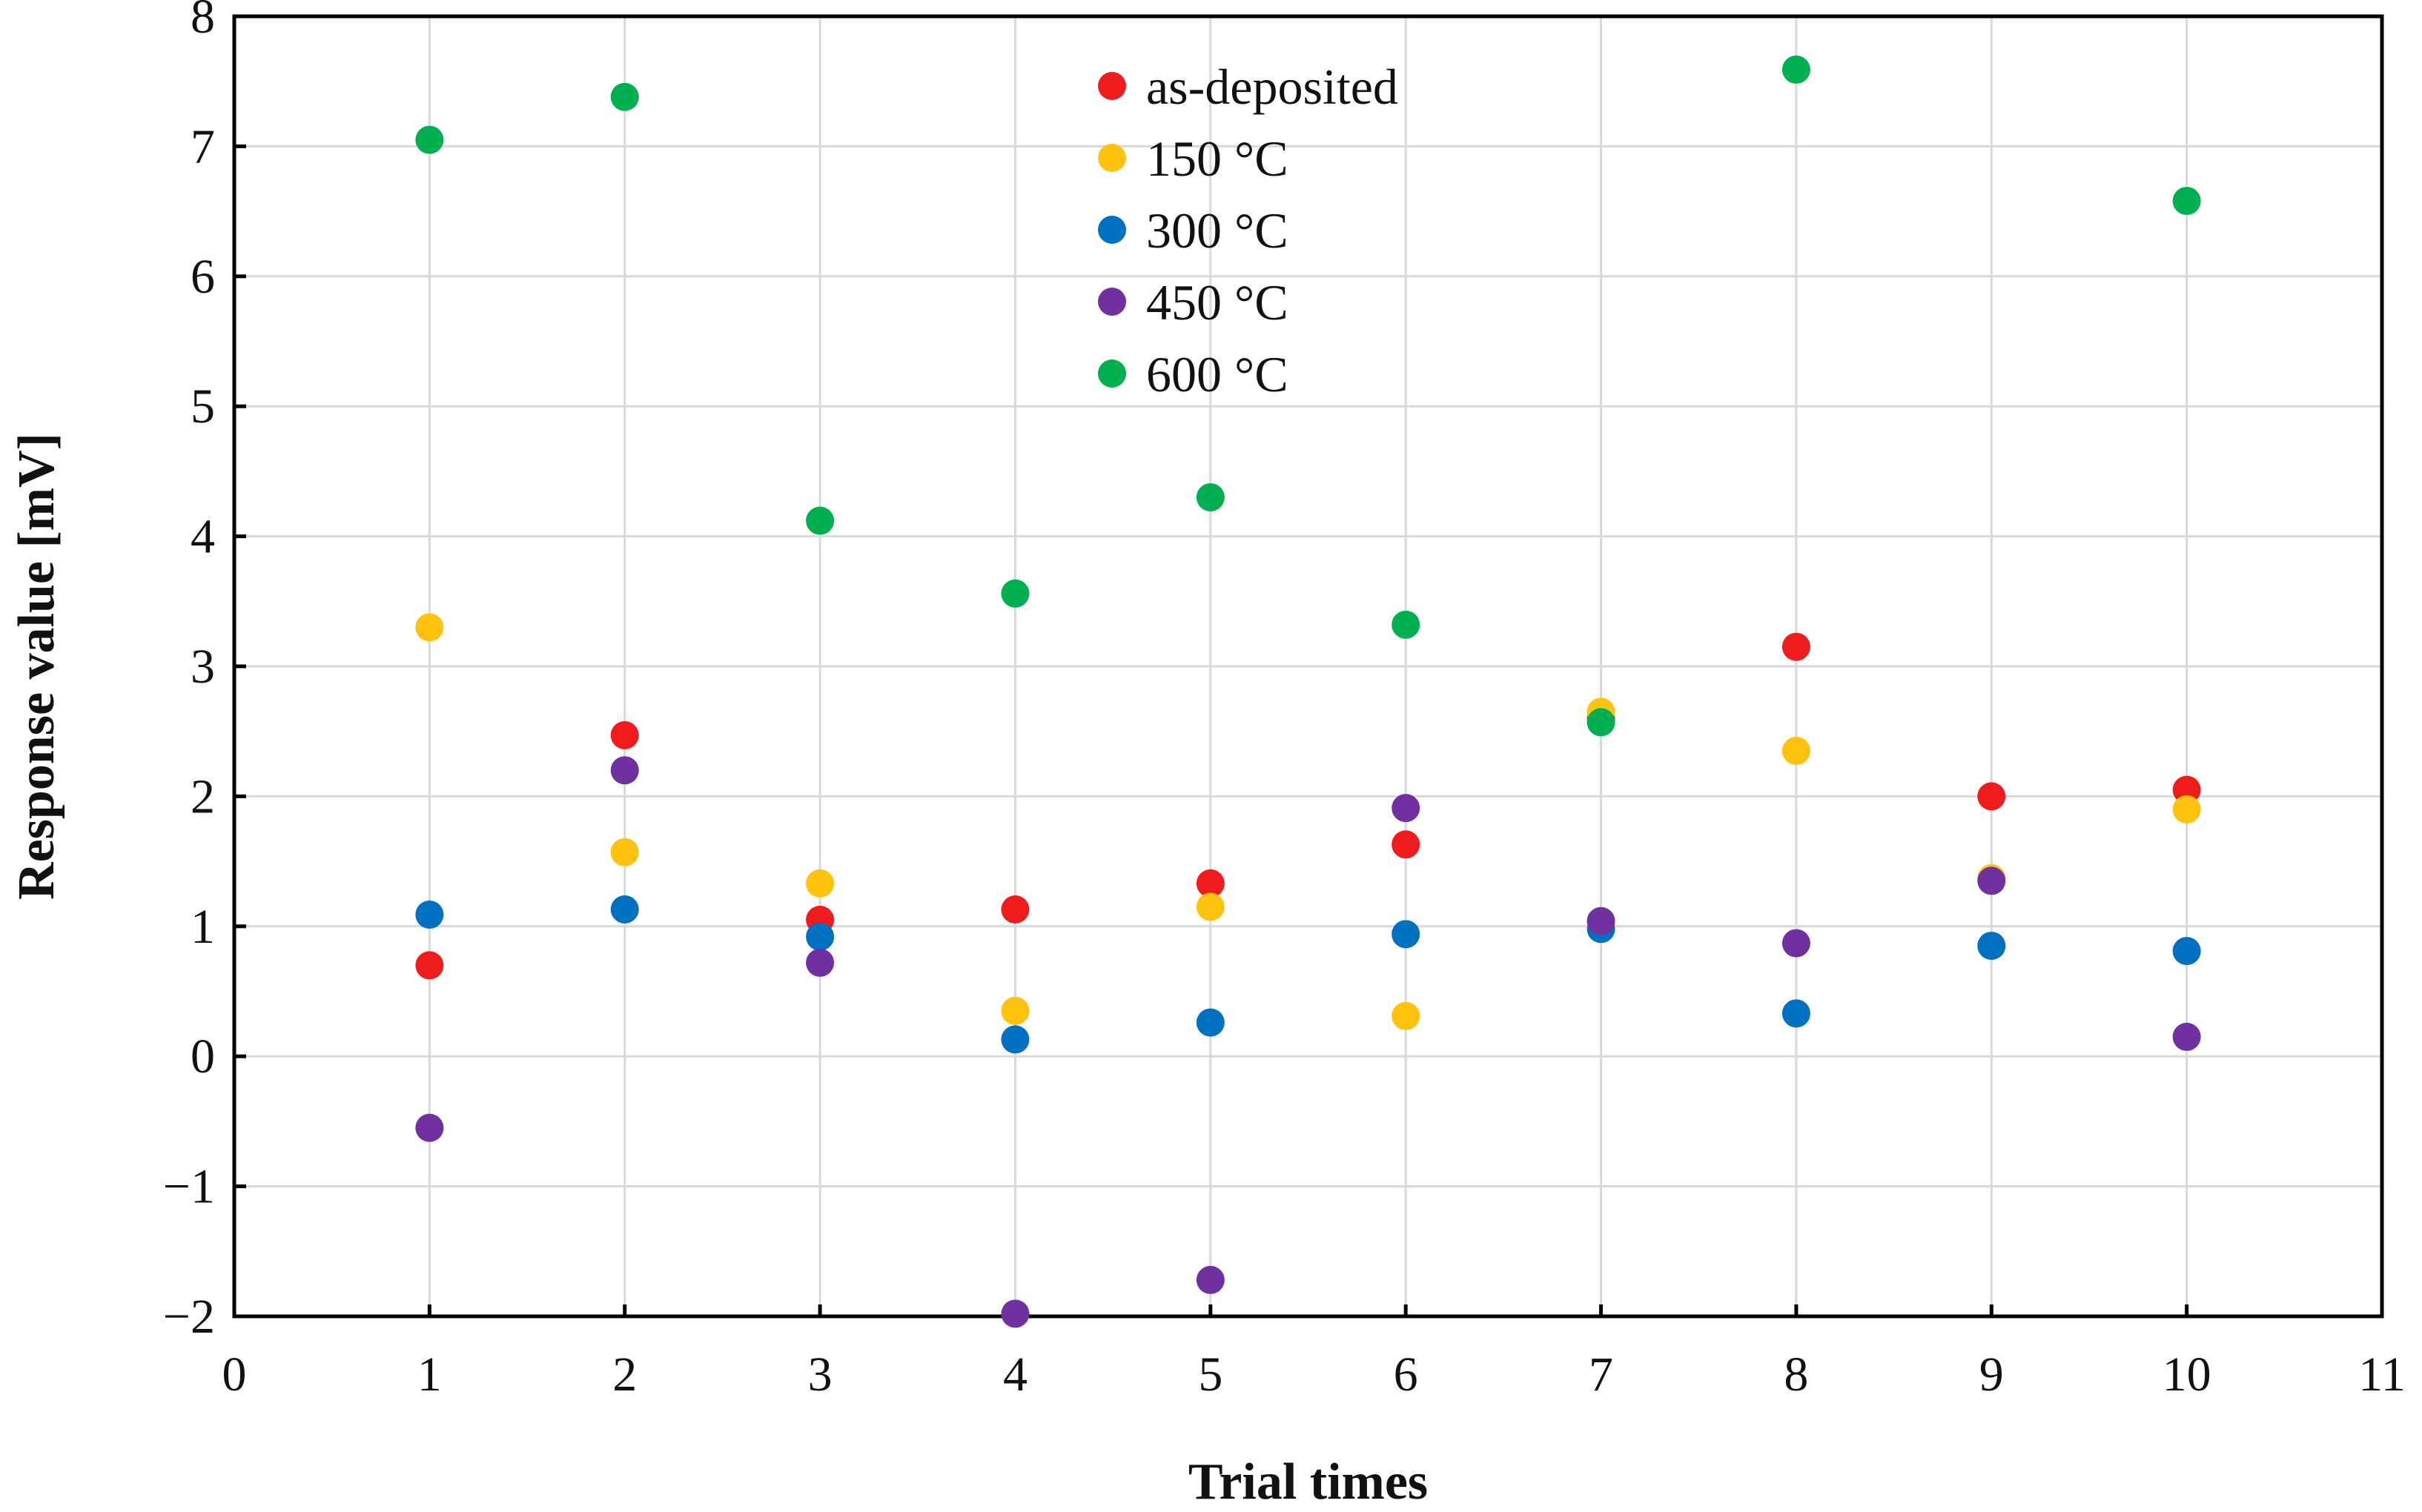  Describe the element at coordinates (36, 667) in the screenshot. I see `y-axis-title: Response value [mV]` at that location.